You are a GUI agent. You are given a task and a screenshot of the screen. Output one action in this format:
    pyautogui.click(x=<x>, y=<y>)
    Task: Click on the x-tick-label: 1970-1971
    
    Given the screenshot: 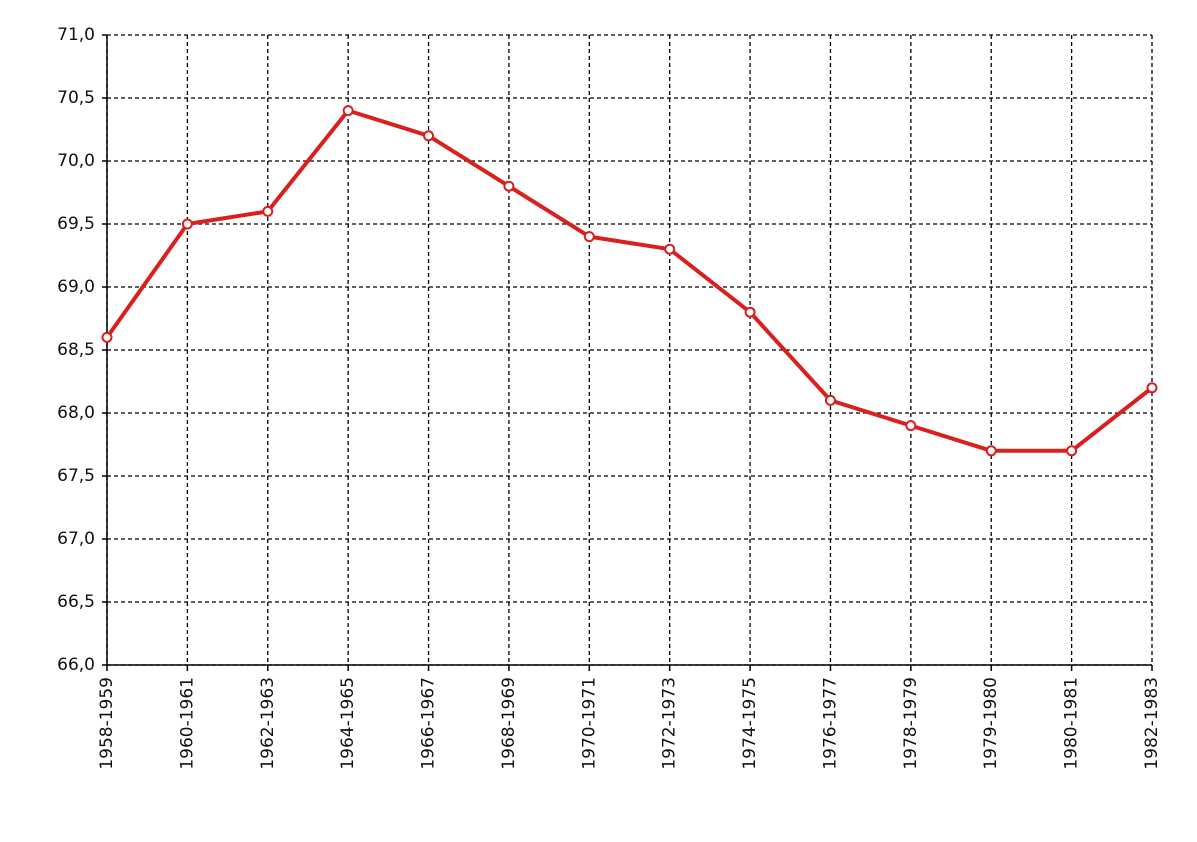 What is the action you would take?
    pyautogui.click(x=589, y=723)
    